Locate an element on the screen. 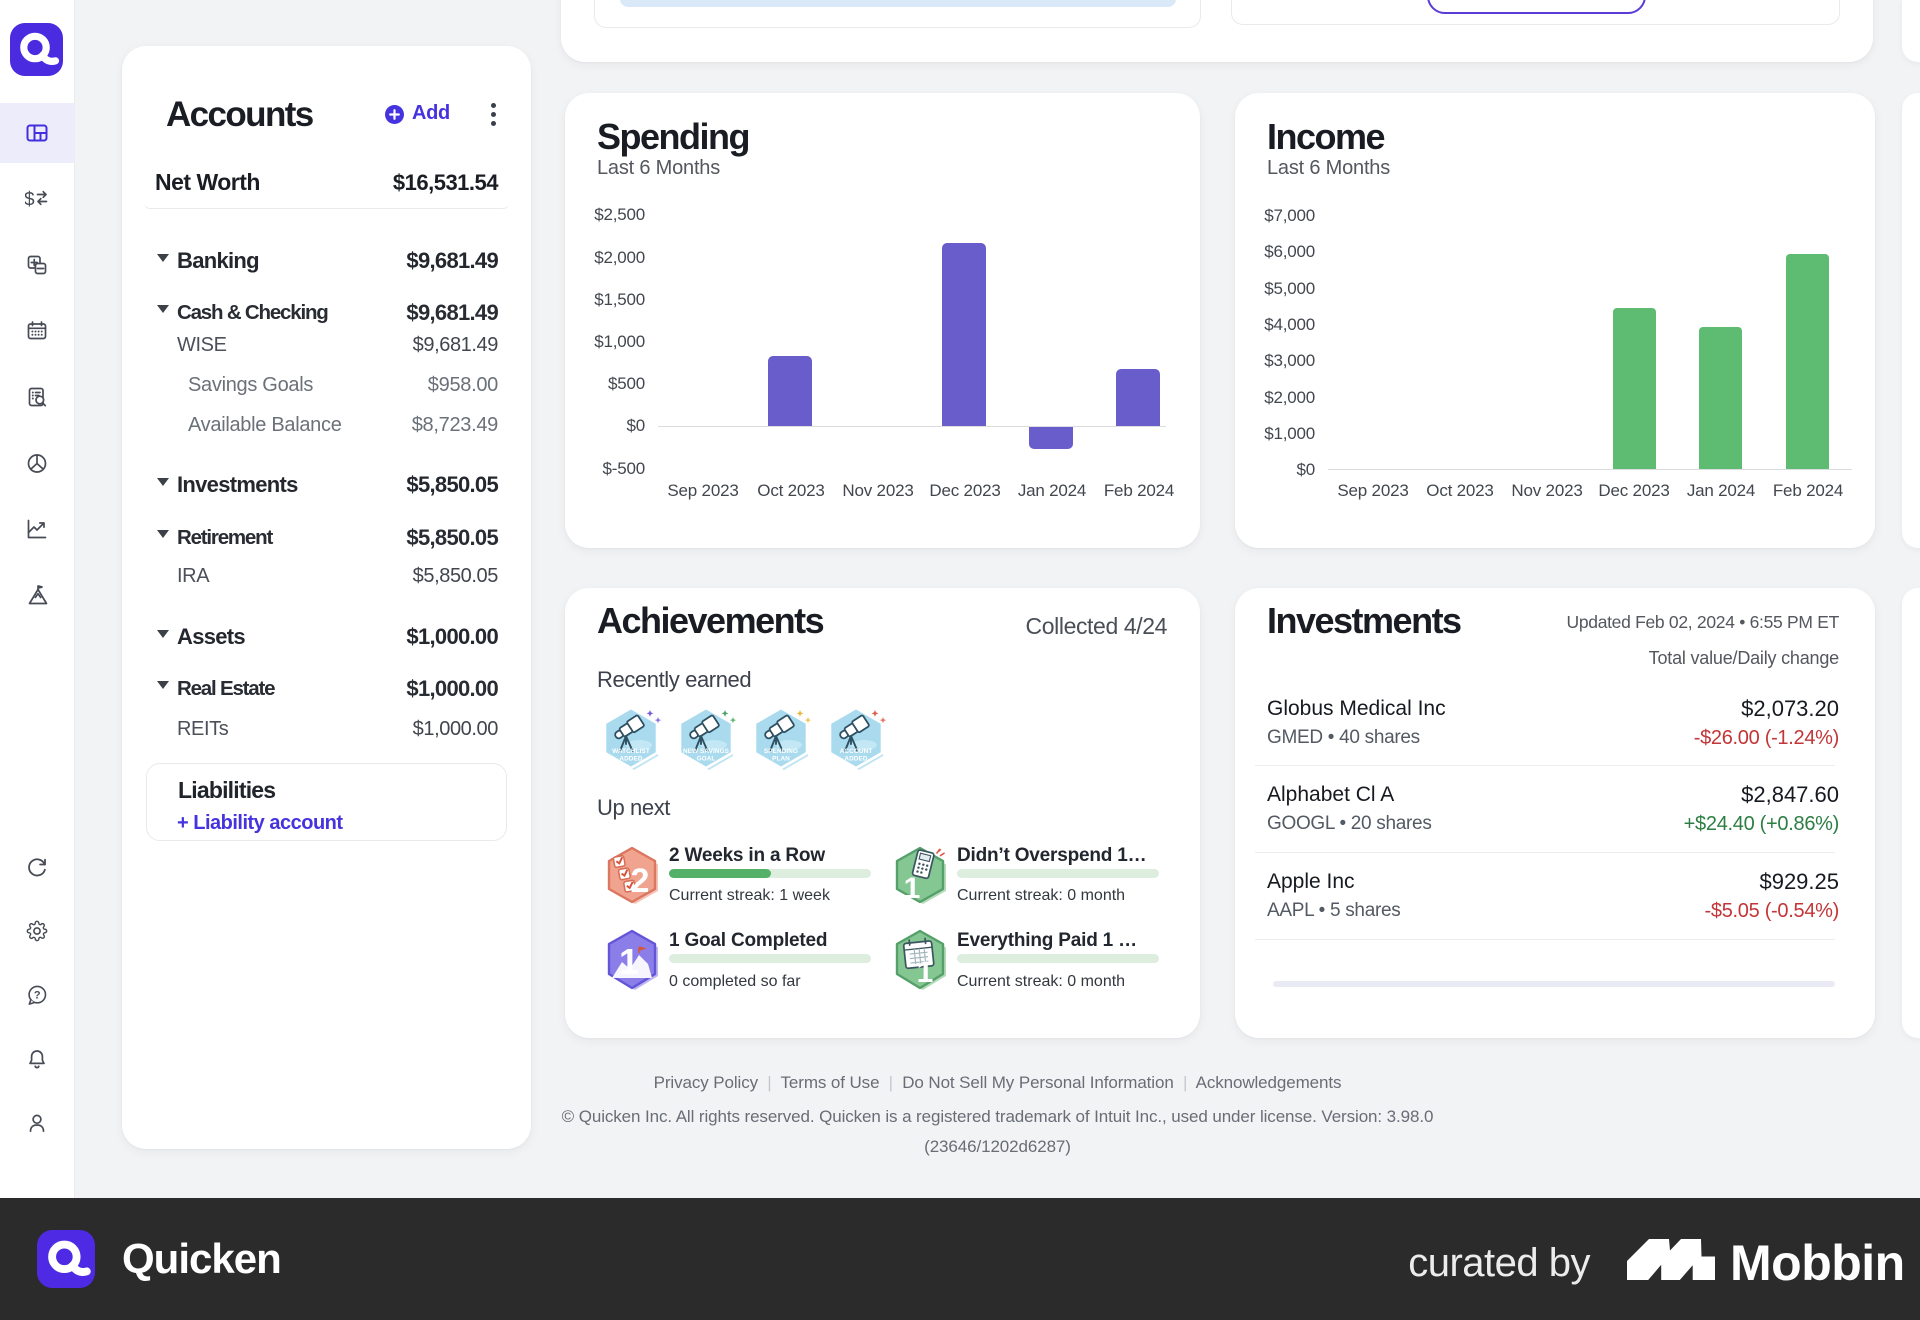  svg-text: WATCHLIST is located at coordinates (631, 751).